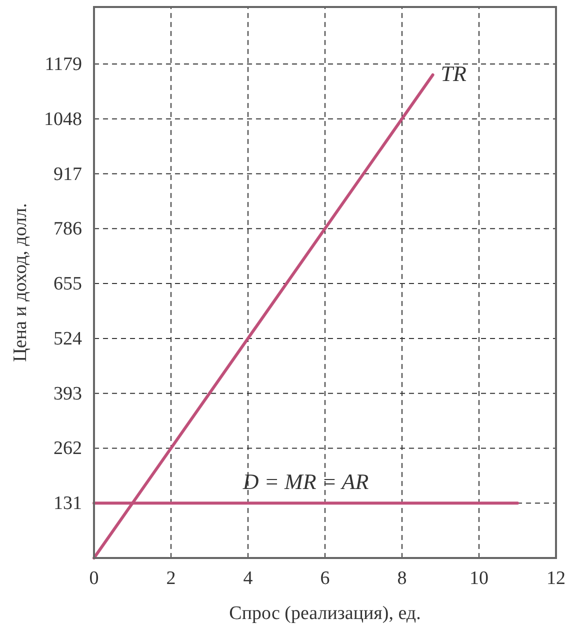  Describe the element at coordinates (306, 481) in the screenshot. I see `series-label: D = MR = AR` at that location.